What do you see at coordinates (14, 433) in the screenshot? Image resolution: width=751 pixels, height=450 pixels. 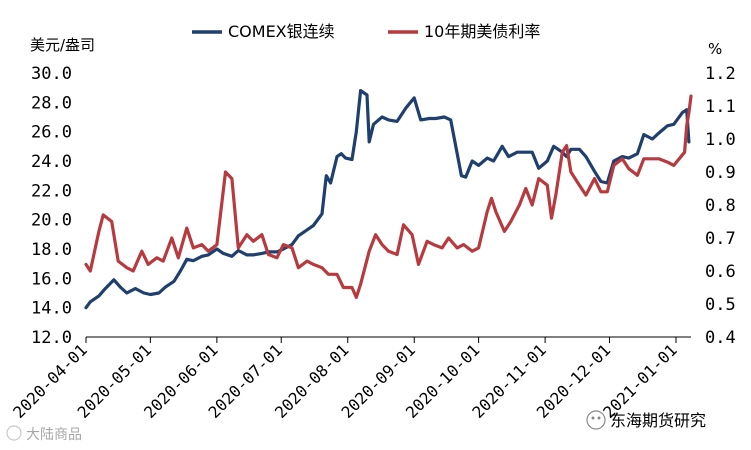 I see `weibo-logo-icon` at bounding box center [14, 433].